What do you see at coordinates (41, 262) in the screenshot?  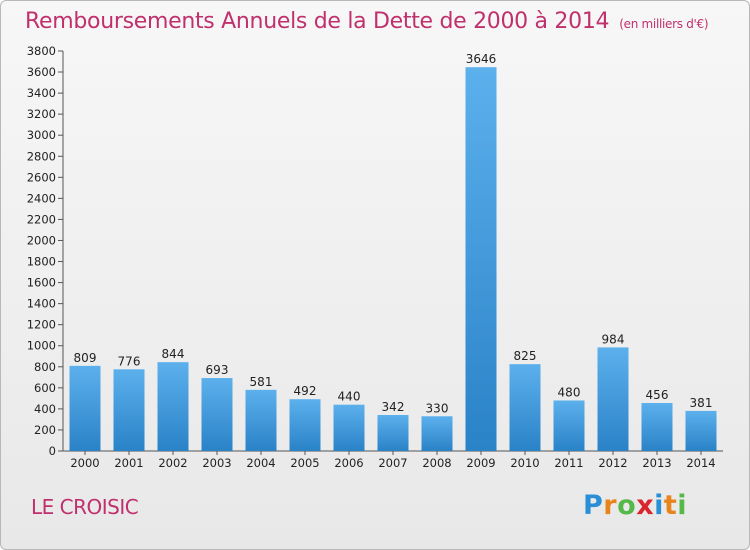 I see `y-tick-label: 1800` at bounding box center [41, 262].